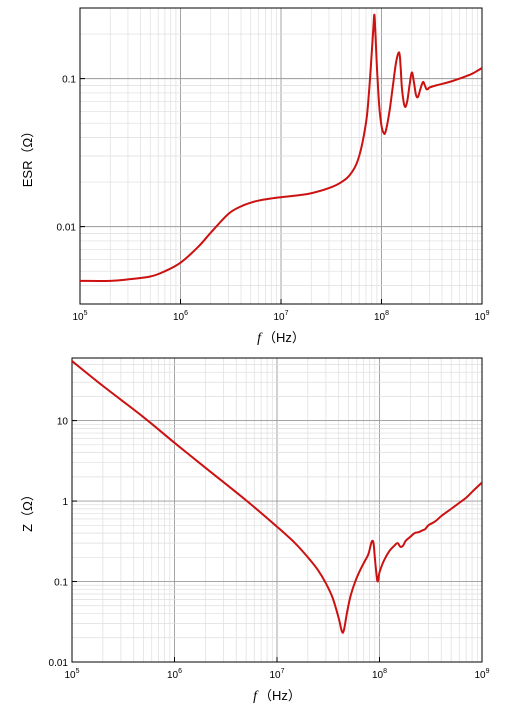 The width and height of the screenshot is (514, 712). Describe the element at coordinates (27, 510) in the screenshot. I see `y-axis-label: Z（Ω）` at that location.